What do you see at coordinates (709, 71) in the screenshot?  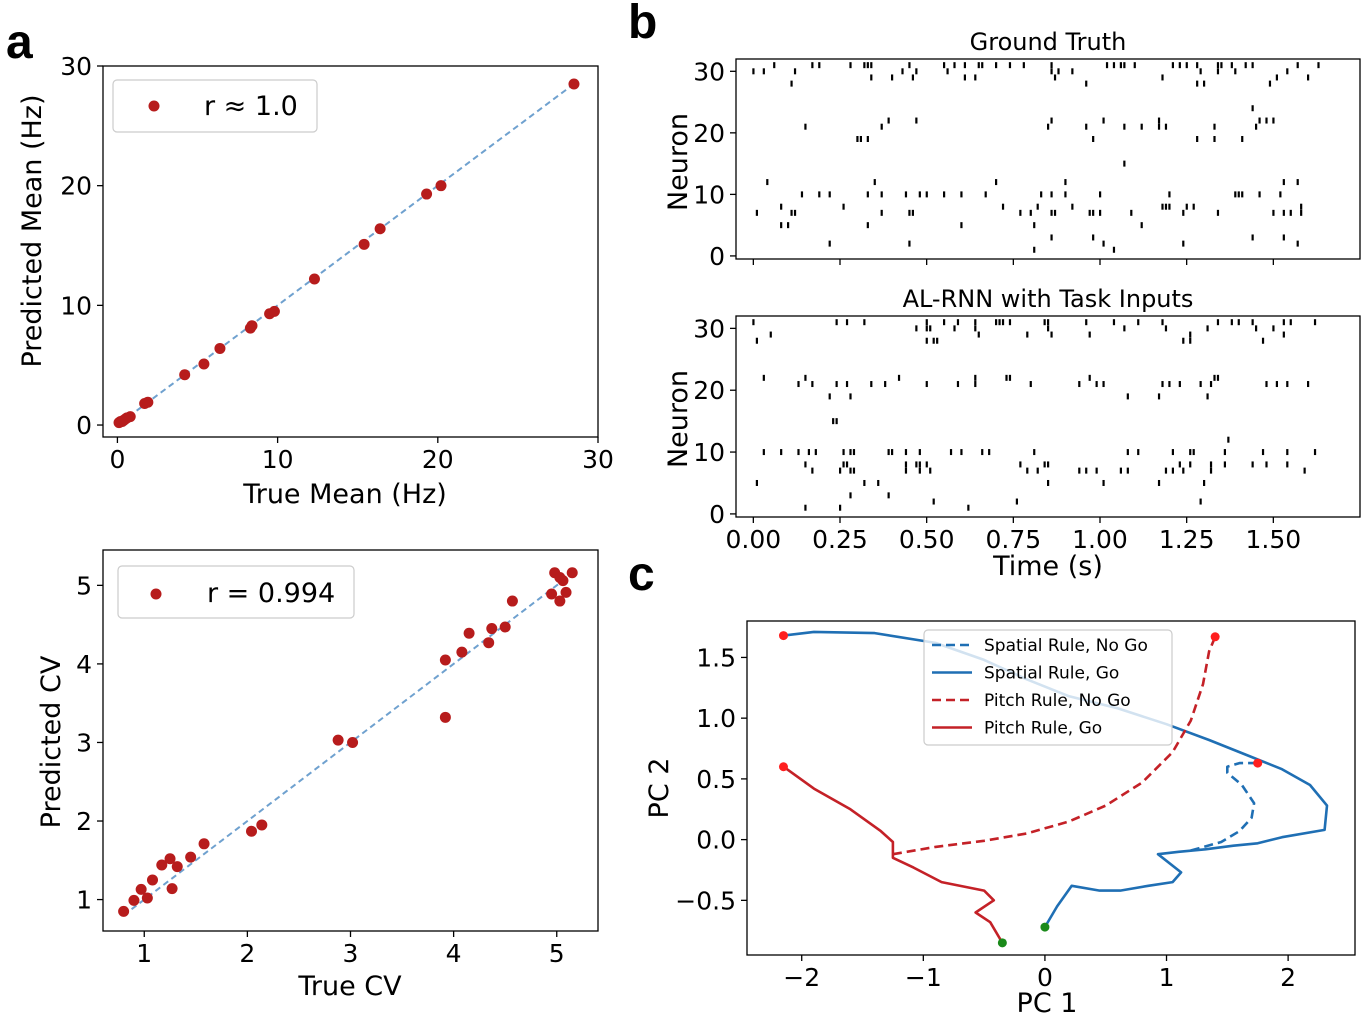 I see `raster1-y-tick-label: 30` at bounding box center [709, 71].